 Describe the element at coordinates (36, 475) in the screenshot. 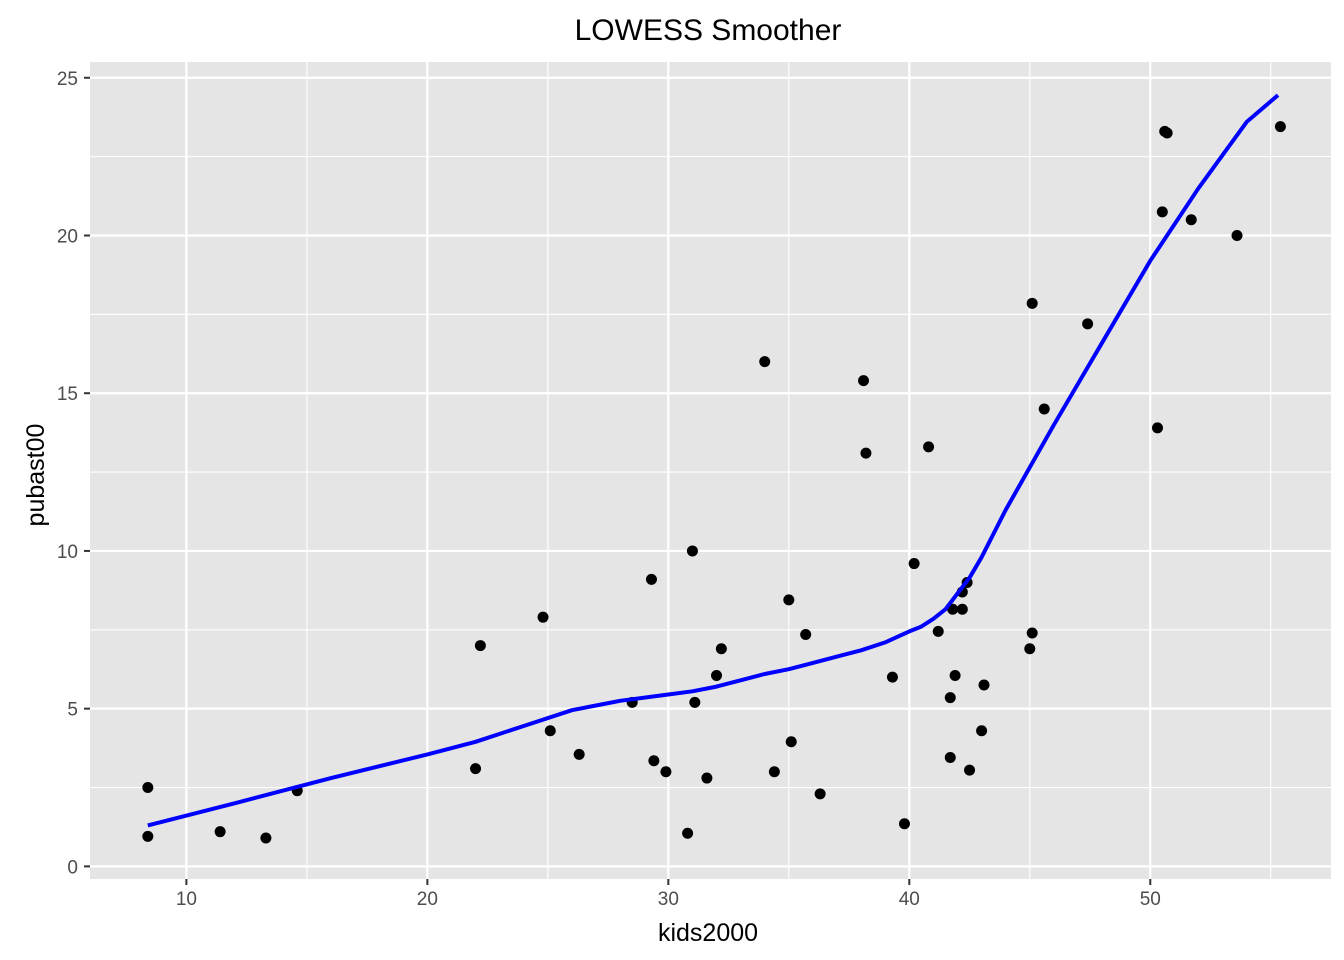

I see `y-axis-title: pubast00` at that location.